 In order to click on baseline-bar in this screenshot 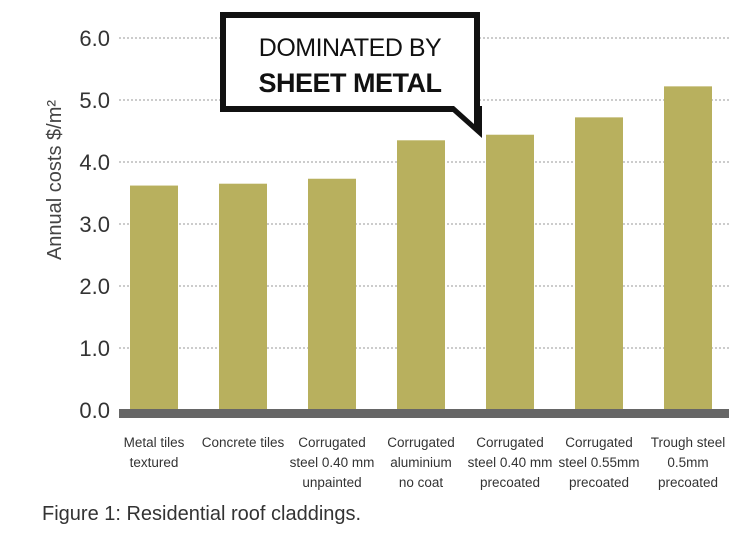, I will do `click(424, 413)`.